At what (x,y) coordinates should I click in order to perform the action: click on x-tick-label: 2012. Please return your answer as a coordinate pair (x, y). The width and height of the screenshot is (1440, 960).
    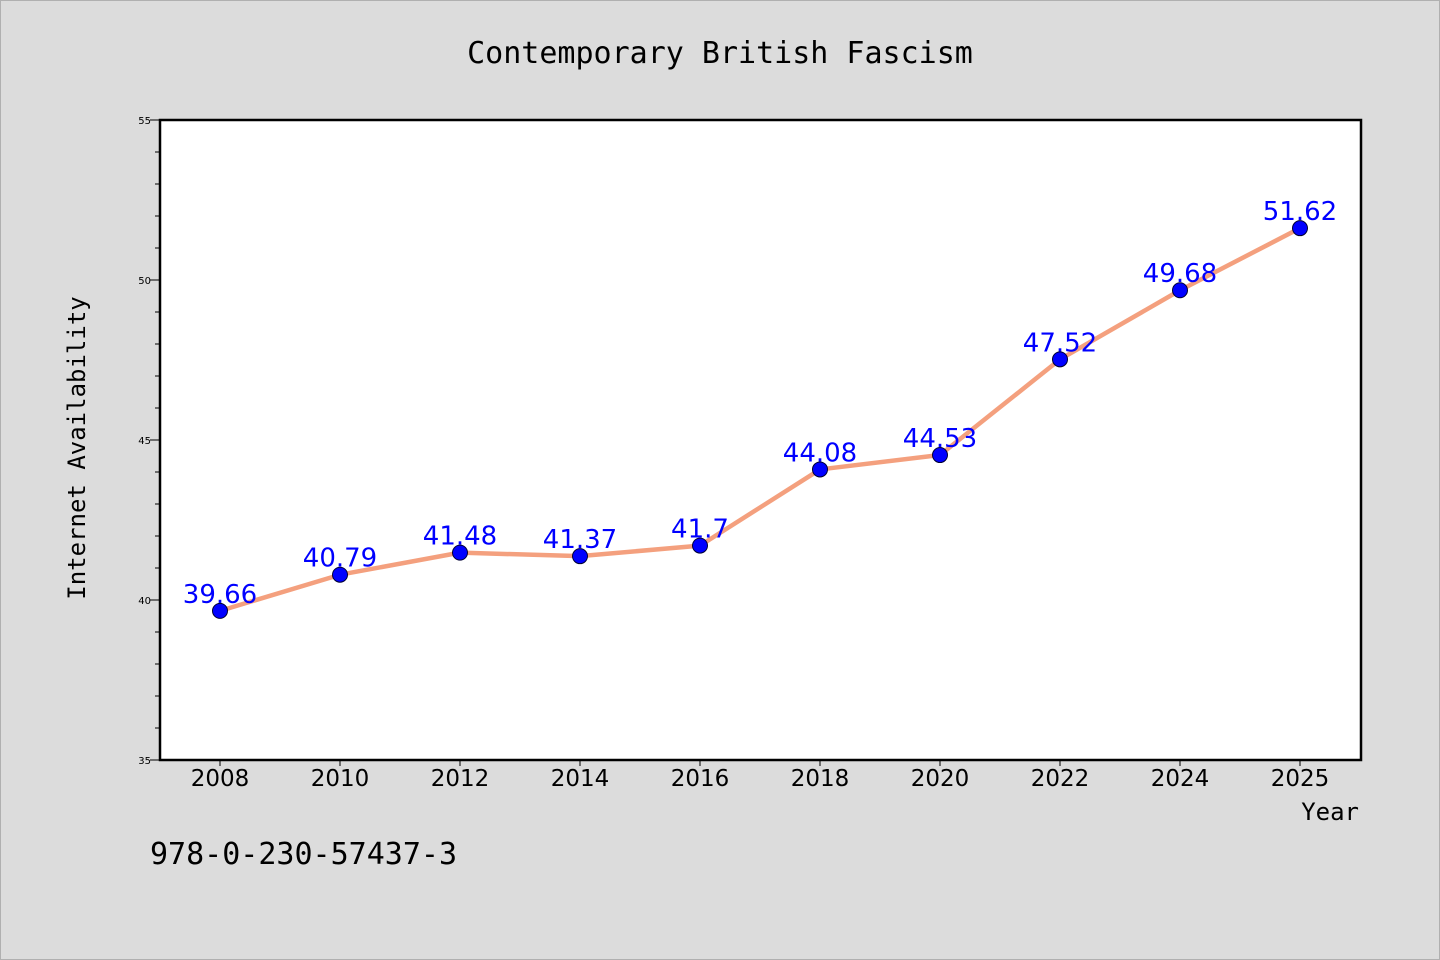
    Looking at the image, I should click on (460, 779).